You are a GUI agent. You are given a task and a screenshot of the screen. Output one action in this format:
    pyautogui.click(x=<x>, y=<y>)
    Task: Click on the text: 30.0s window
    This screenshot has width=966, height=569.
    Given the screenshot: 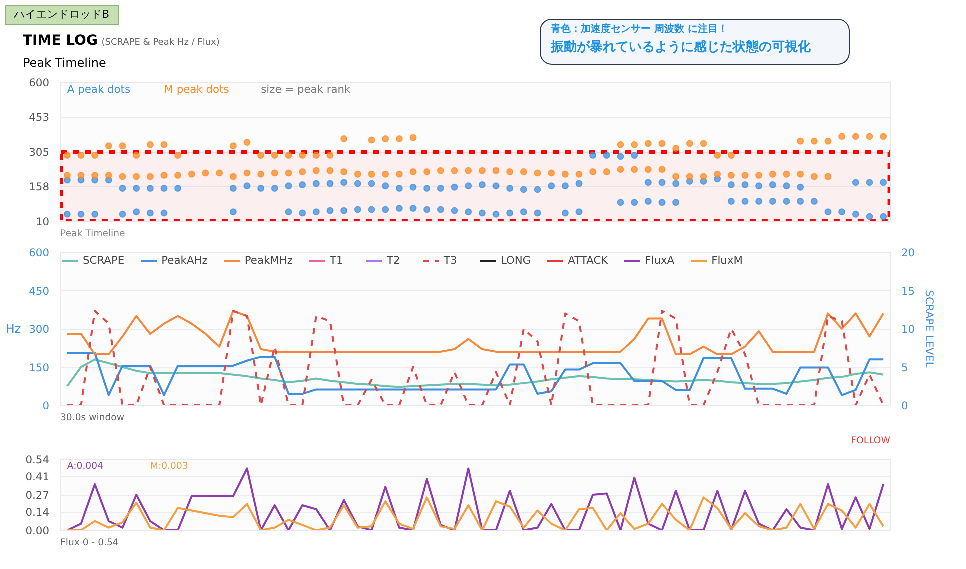 What is the action you would take?
    pyautogui.click(x=92, y=418)
    